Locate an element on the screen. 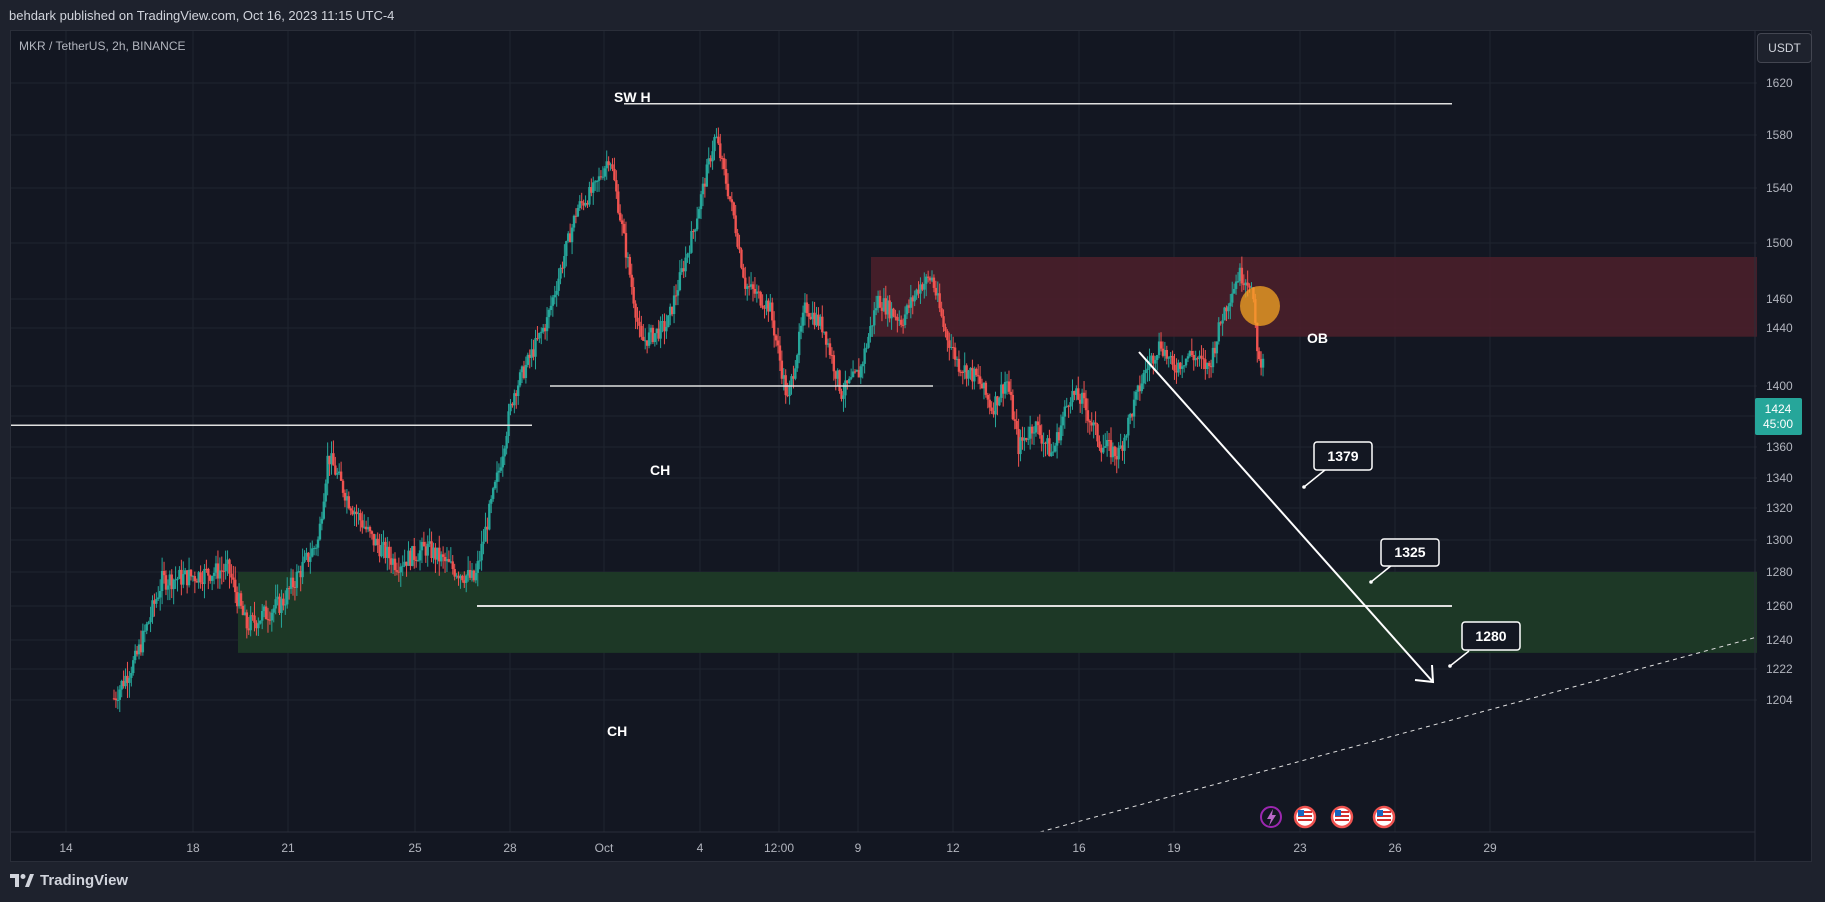 The image size is (1825, 902). target-1379-text: 1379 is located at coordinates (1342, 456).